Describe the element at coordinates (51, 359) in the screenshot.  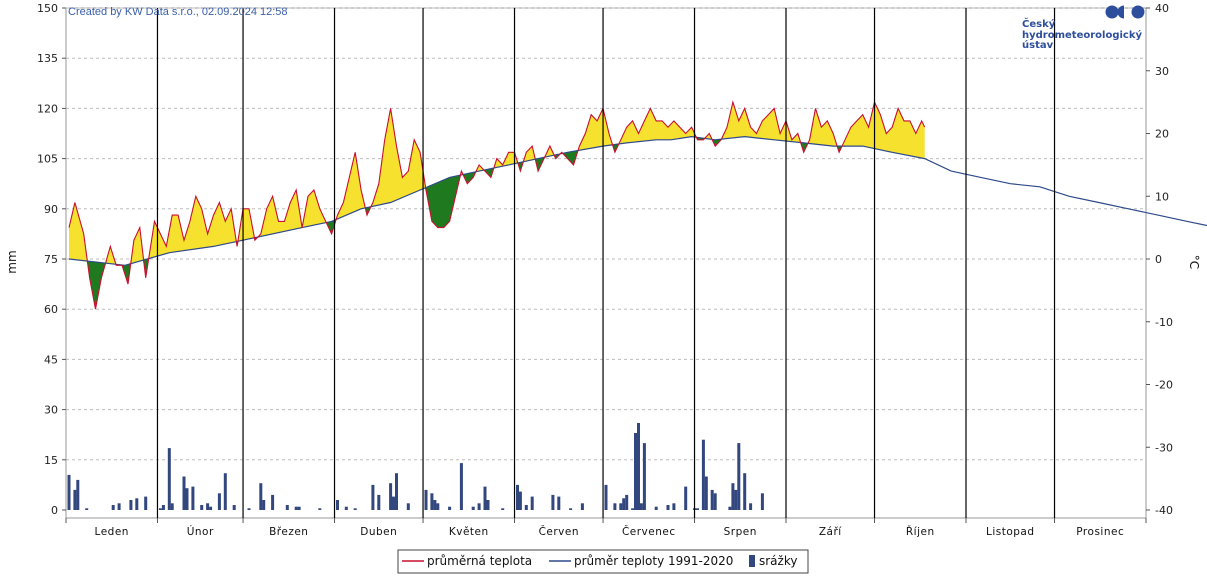
I see `y-left-tick-label: 45` at that location.